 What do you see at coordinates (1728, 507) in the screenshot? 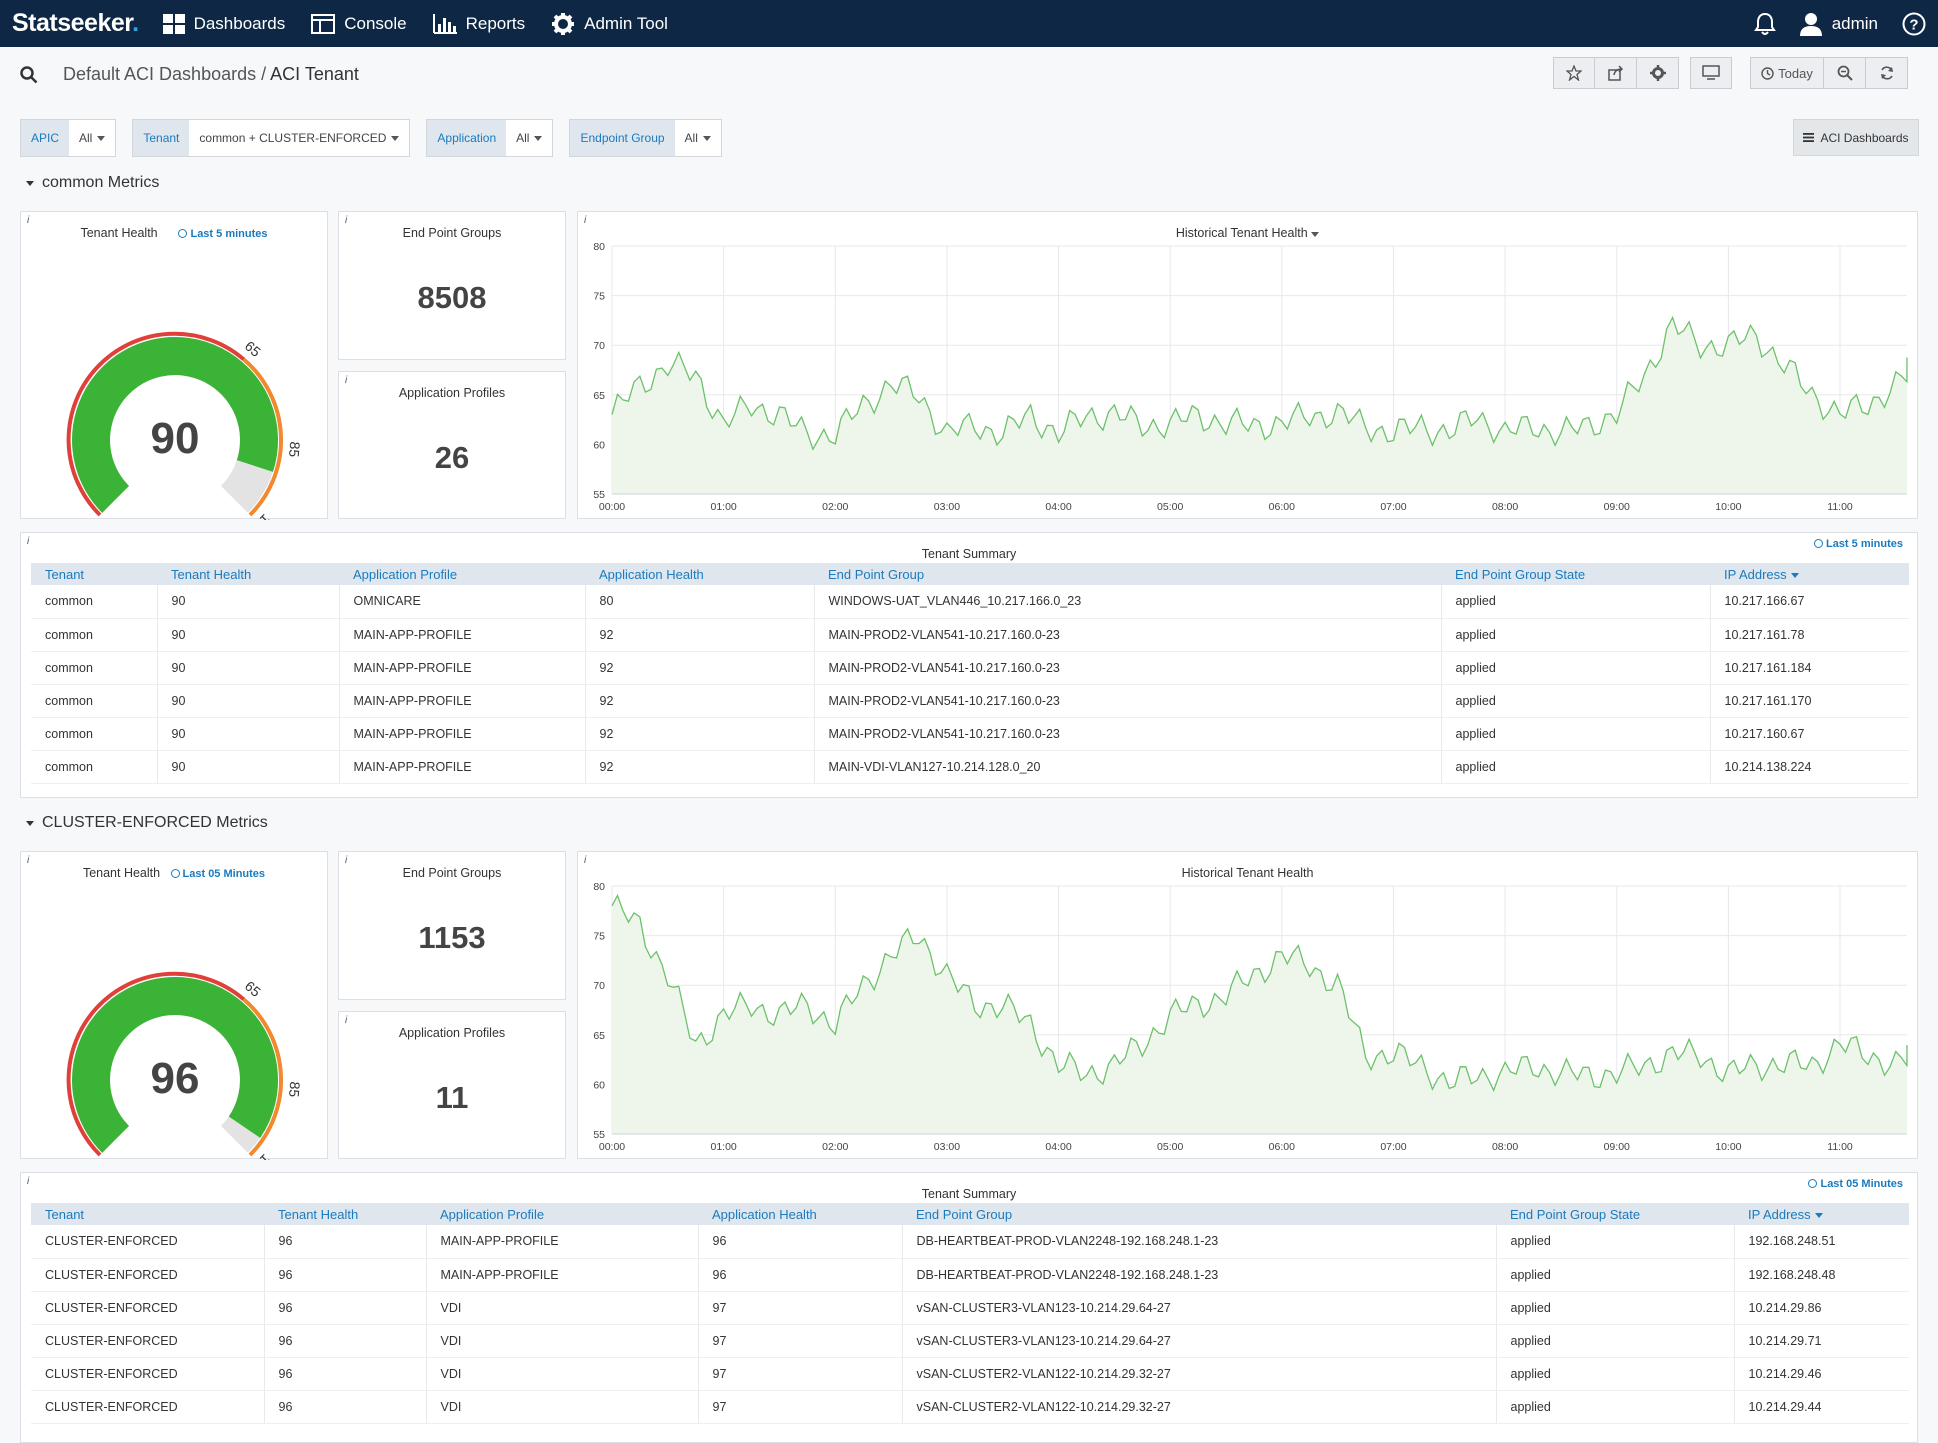
I see `x-tick-label: 10:00` at bounding box center [1728, 507].